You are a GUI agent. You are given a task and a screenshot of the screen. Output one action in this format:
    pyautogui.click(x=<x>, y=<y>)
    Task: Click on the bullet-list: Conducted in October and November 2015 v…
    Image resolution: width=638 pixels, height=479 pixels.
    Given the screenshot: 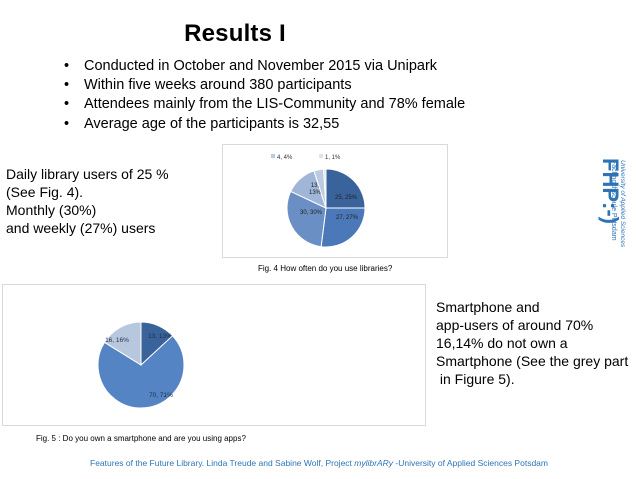 What is the action you would take?
    pyautogui.click(x=263, y=95)
    